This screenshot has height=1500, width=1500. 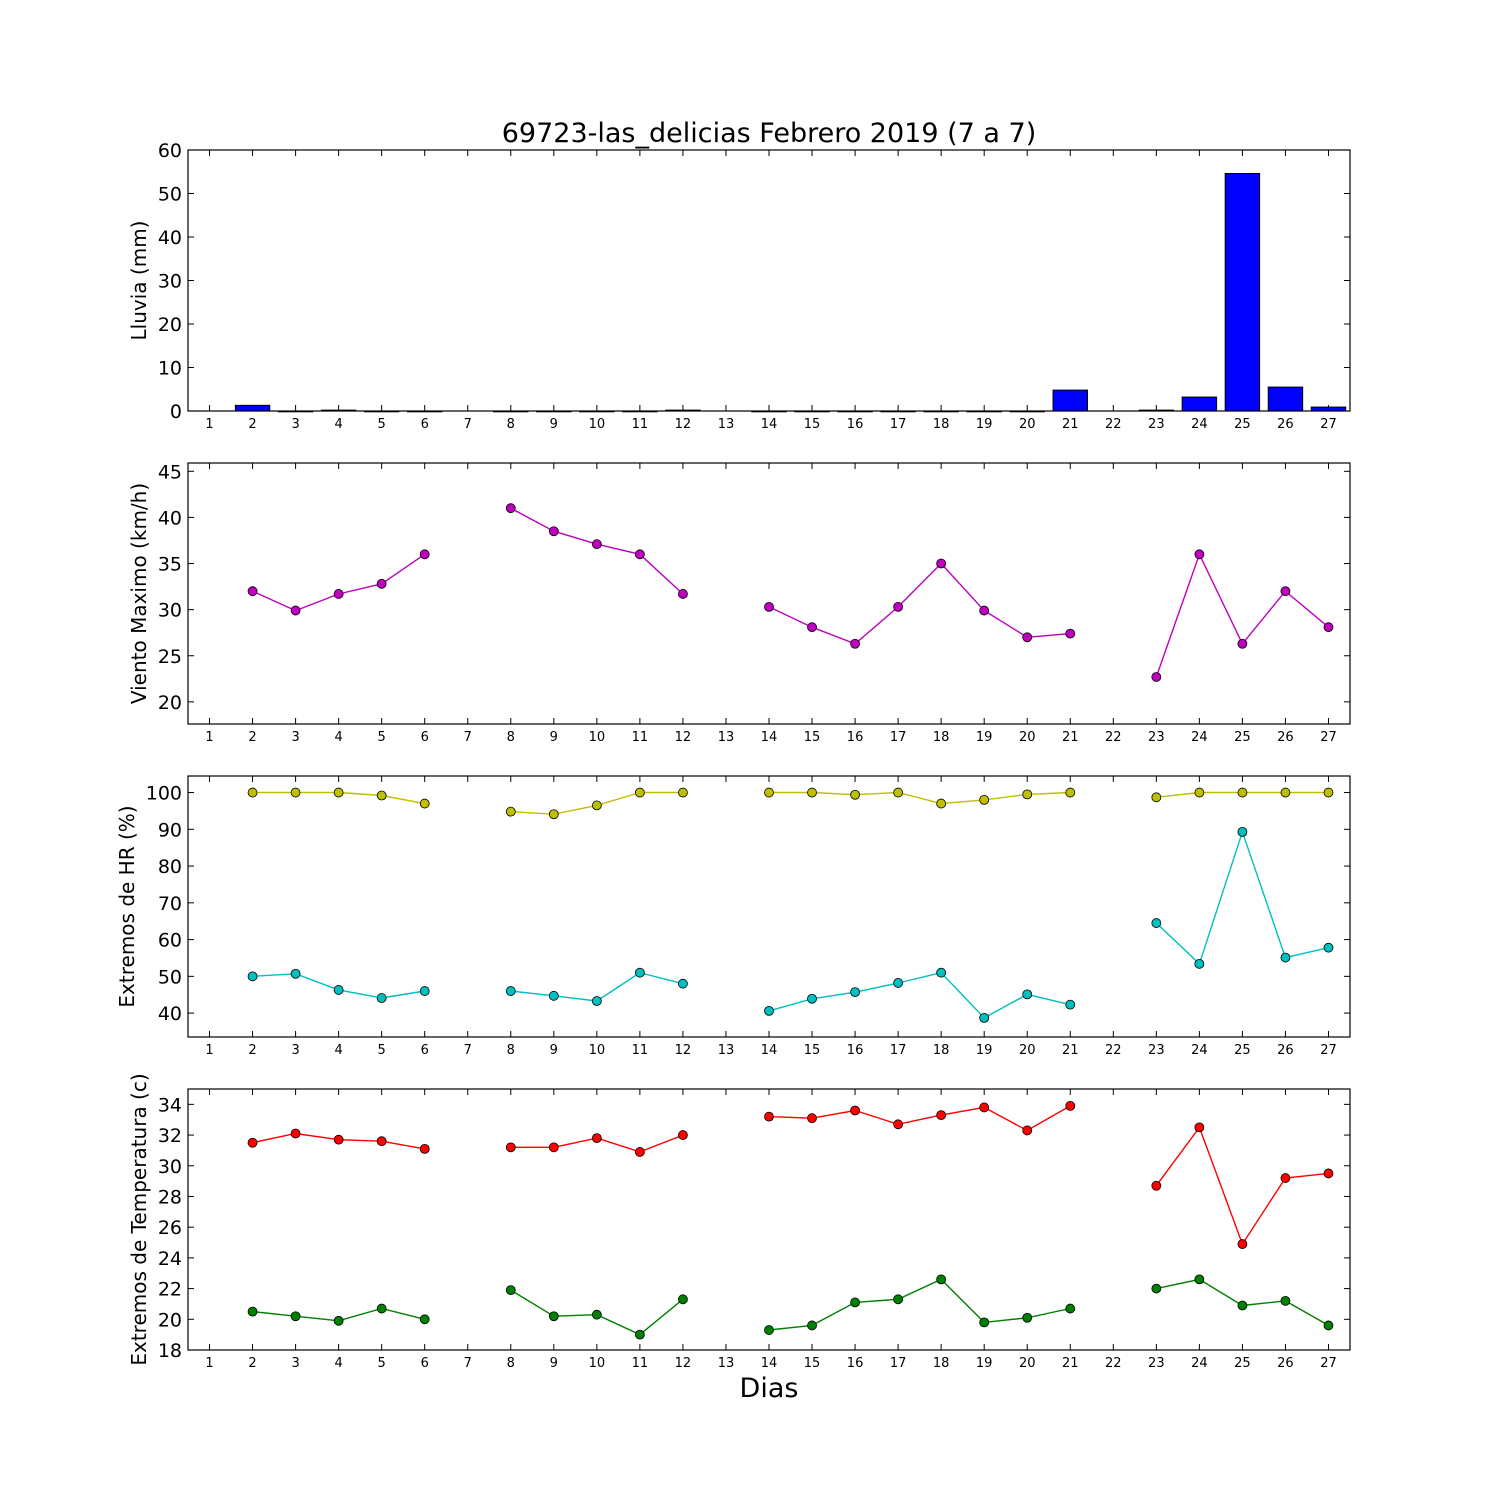 What do you see at coordinates (1199, 737) in the screenshot?
I see `x-tick-label: 24` at bounding box center [1199, 737].